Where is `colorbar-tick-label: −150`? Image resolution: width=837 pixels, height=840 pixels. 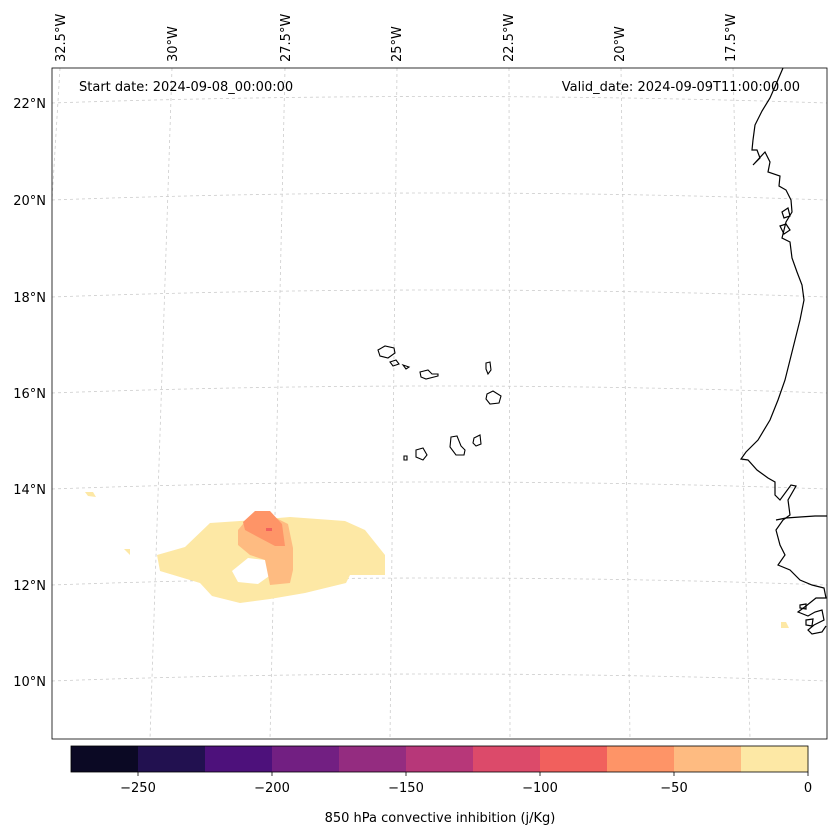 colorbar-tick-label: −150 is located at coordinates (406, 788).